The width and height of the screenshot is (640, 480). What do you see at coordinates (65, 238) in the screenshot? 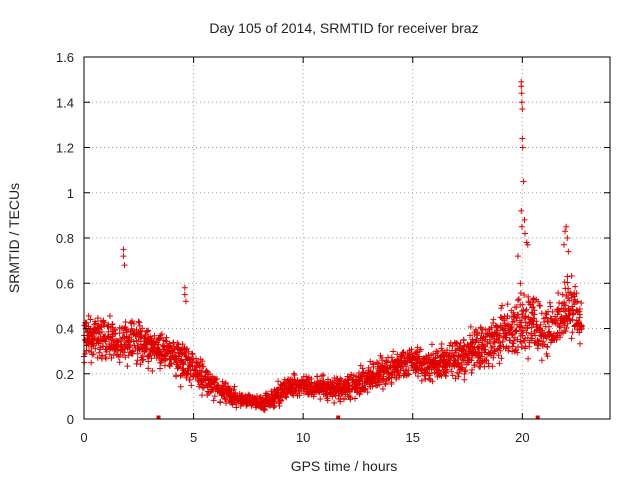
I see `y-tick-label: 0.8` at bounding box center [65, 238].